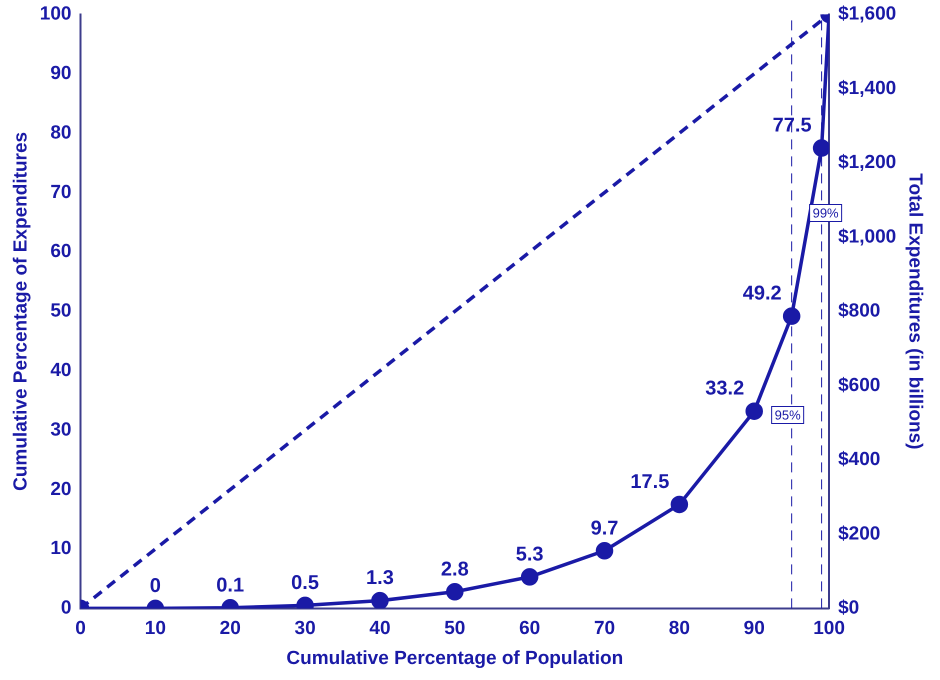 The image size is (940, 680). I want to click on y-tick-label: 50, so click(61, 311).